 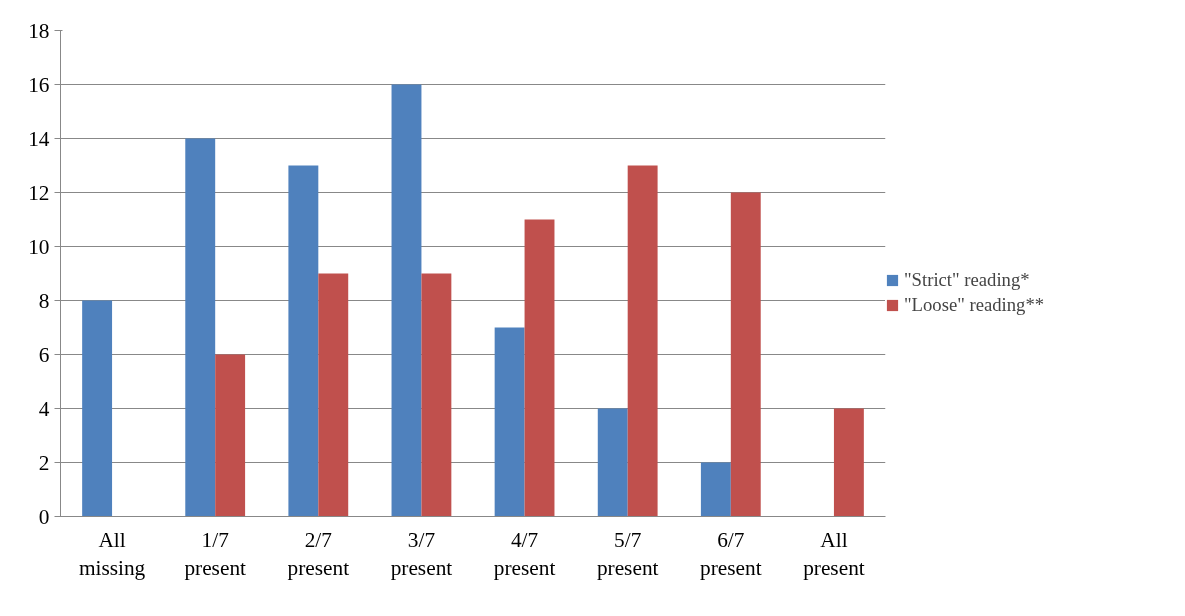 What do you see at coordinates (39, 138) in the screenshot?
I see `y-tick-label: 14` at bounding box center [39, 138].